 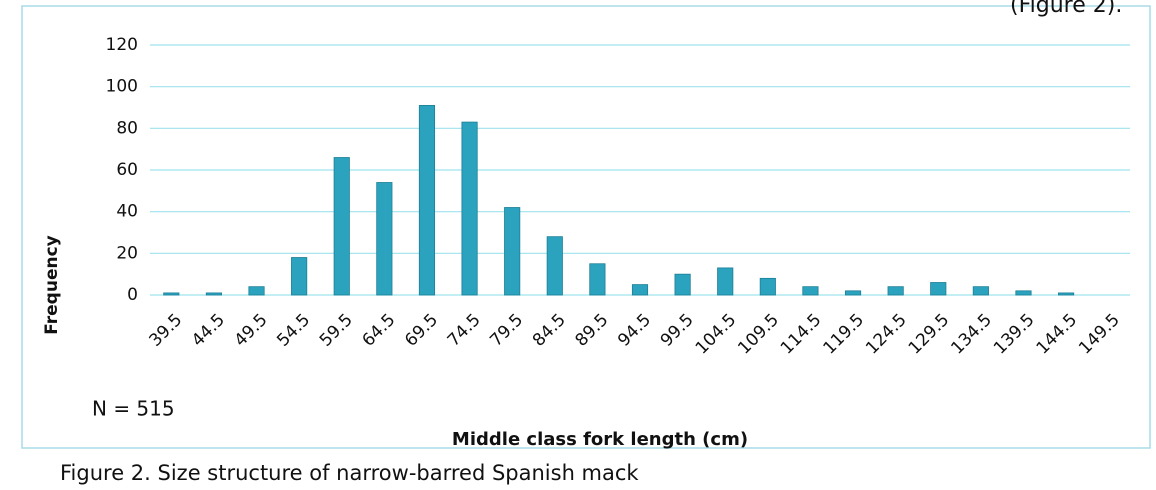 I want to click on x-tick-label: 149.5, so click(x=1099, y=334).